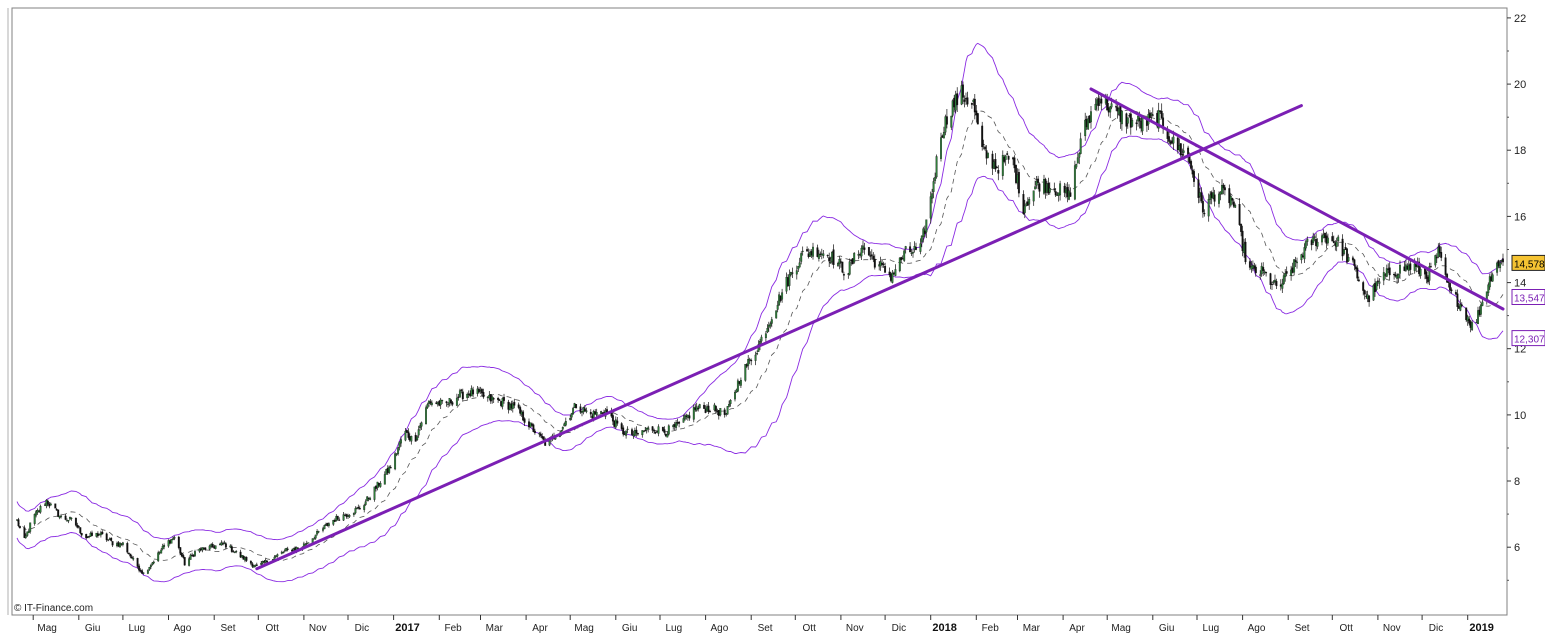 The width and height of the screenshot is (1545, 642). I want to click on y-tick-label: 18, so click(1520, 151).